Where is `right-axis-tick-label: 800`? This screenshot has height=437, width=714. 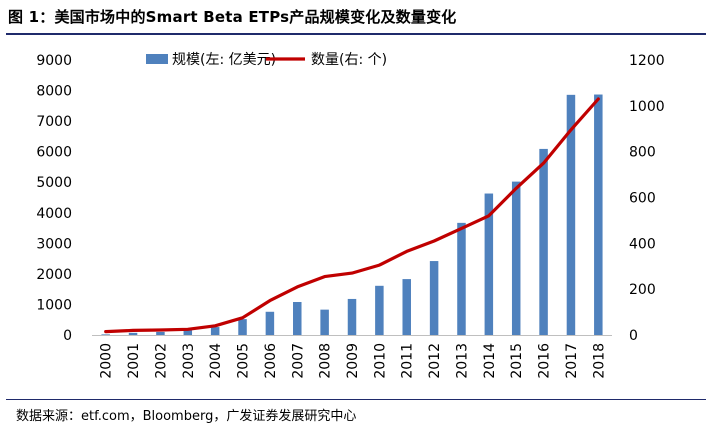 right-axis-tick-label: 800 is located at coordinates (642, 153).